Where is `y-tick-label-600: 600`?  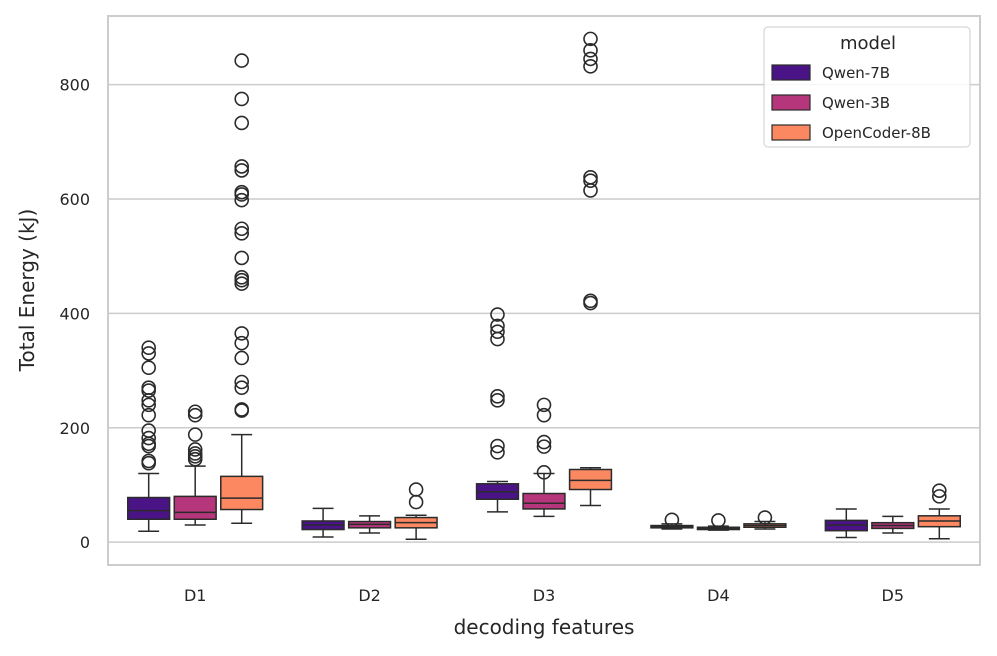 y-tick-label-600: 600 is located at coordinates (74, 199).